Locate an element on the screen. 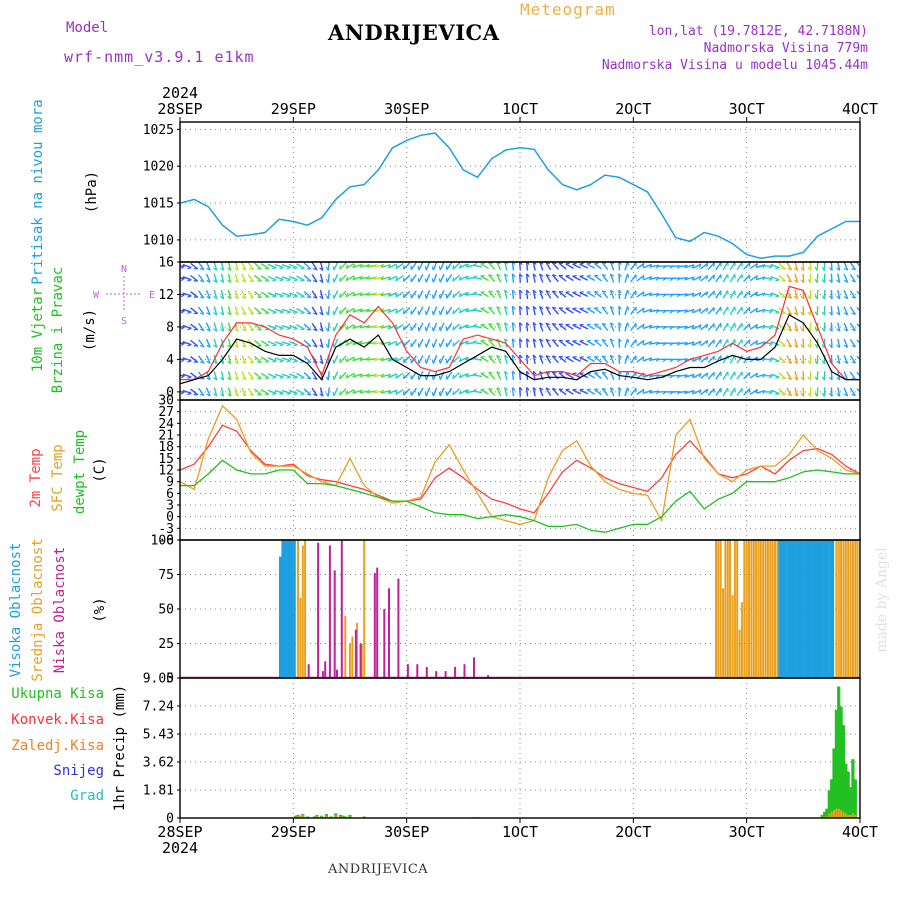 The height and width of the screenshot is (900, 900). cloud-bar-low is located at coordinates (329, 611).